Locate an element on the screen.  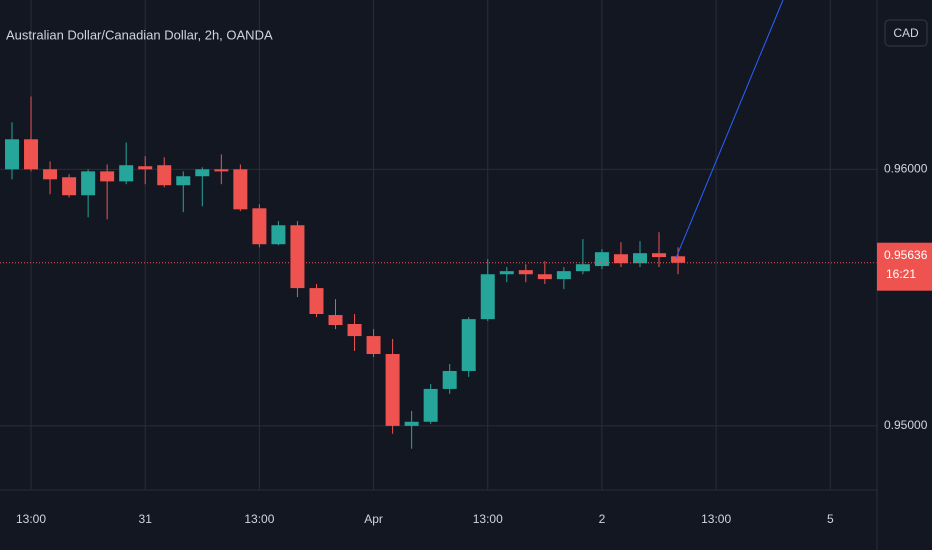
y-tick-label: 0.96000 is located at coordinates (906, 168).